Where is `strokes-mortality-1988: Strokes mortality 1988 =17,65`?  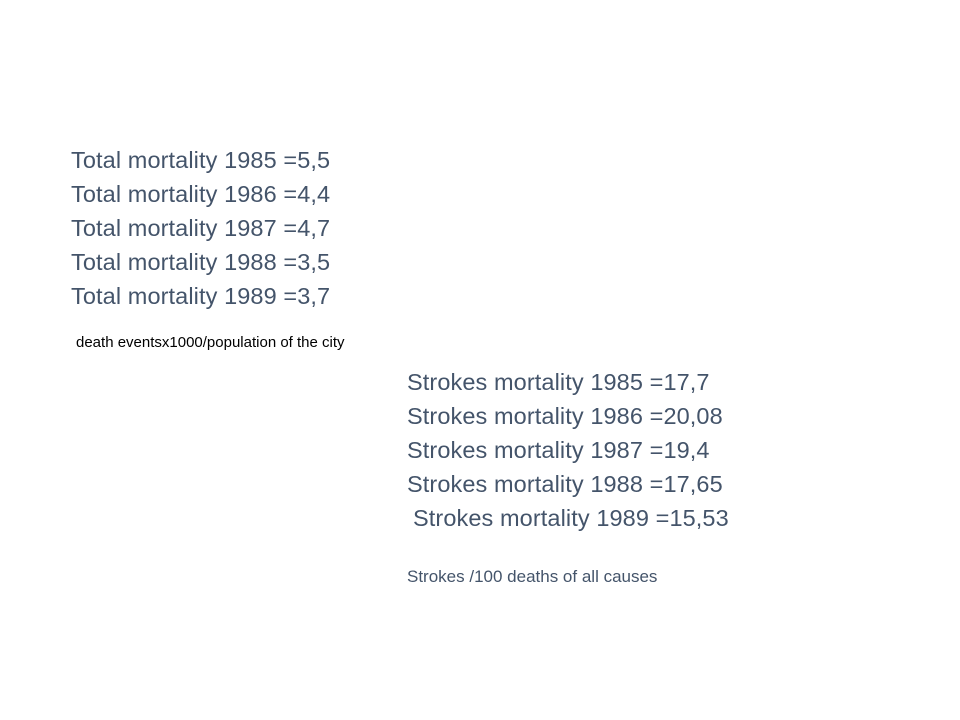
strokes-mortality-1988: Strokes mortality 1988 =17,65 is located at coordinates (565, 484).